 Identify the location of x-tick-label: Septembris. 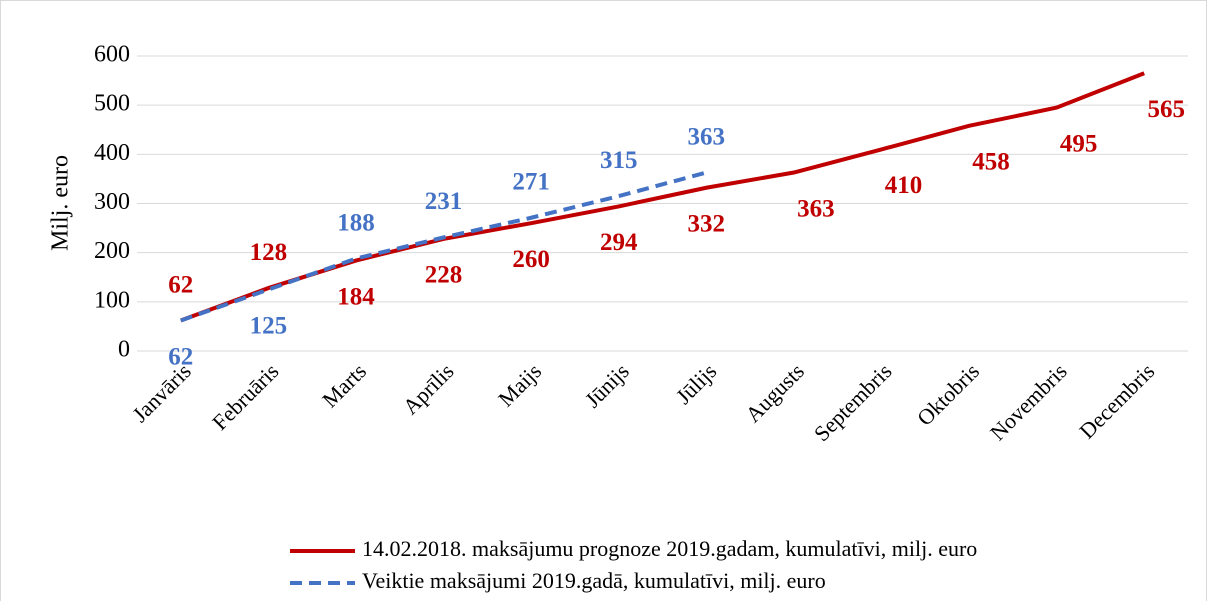
(853, 402).